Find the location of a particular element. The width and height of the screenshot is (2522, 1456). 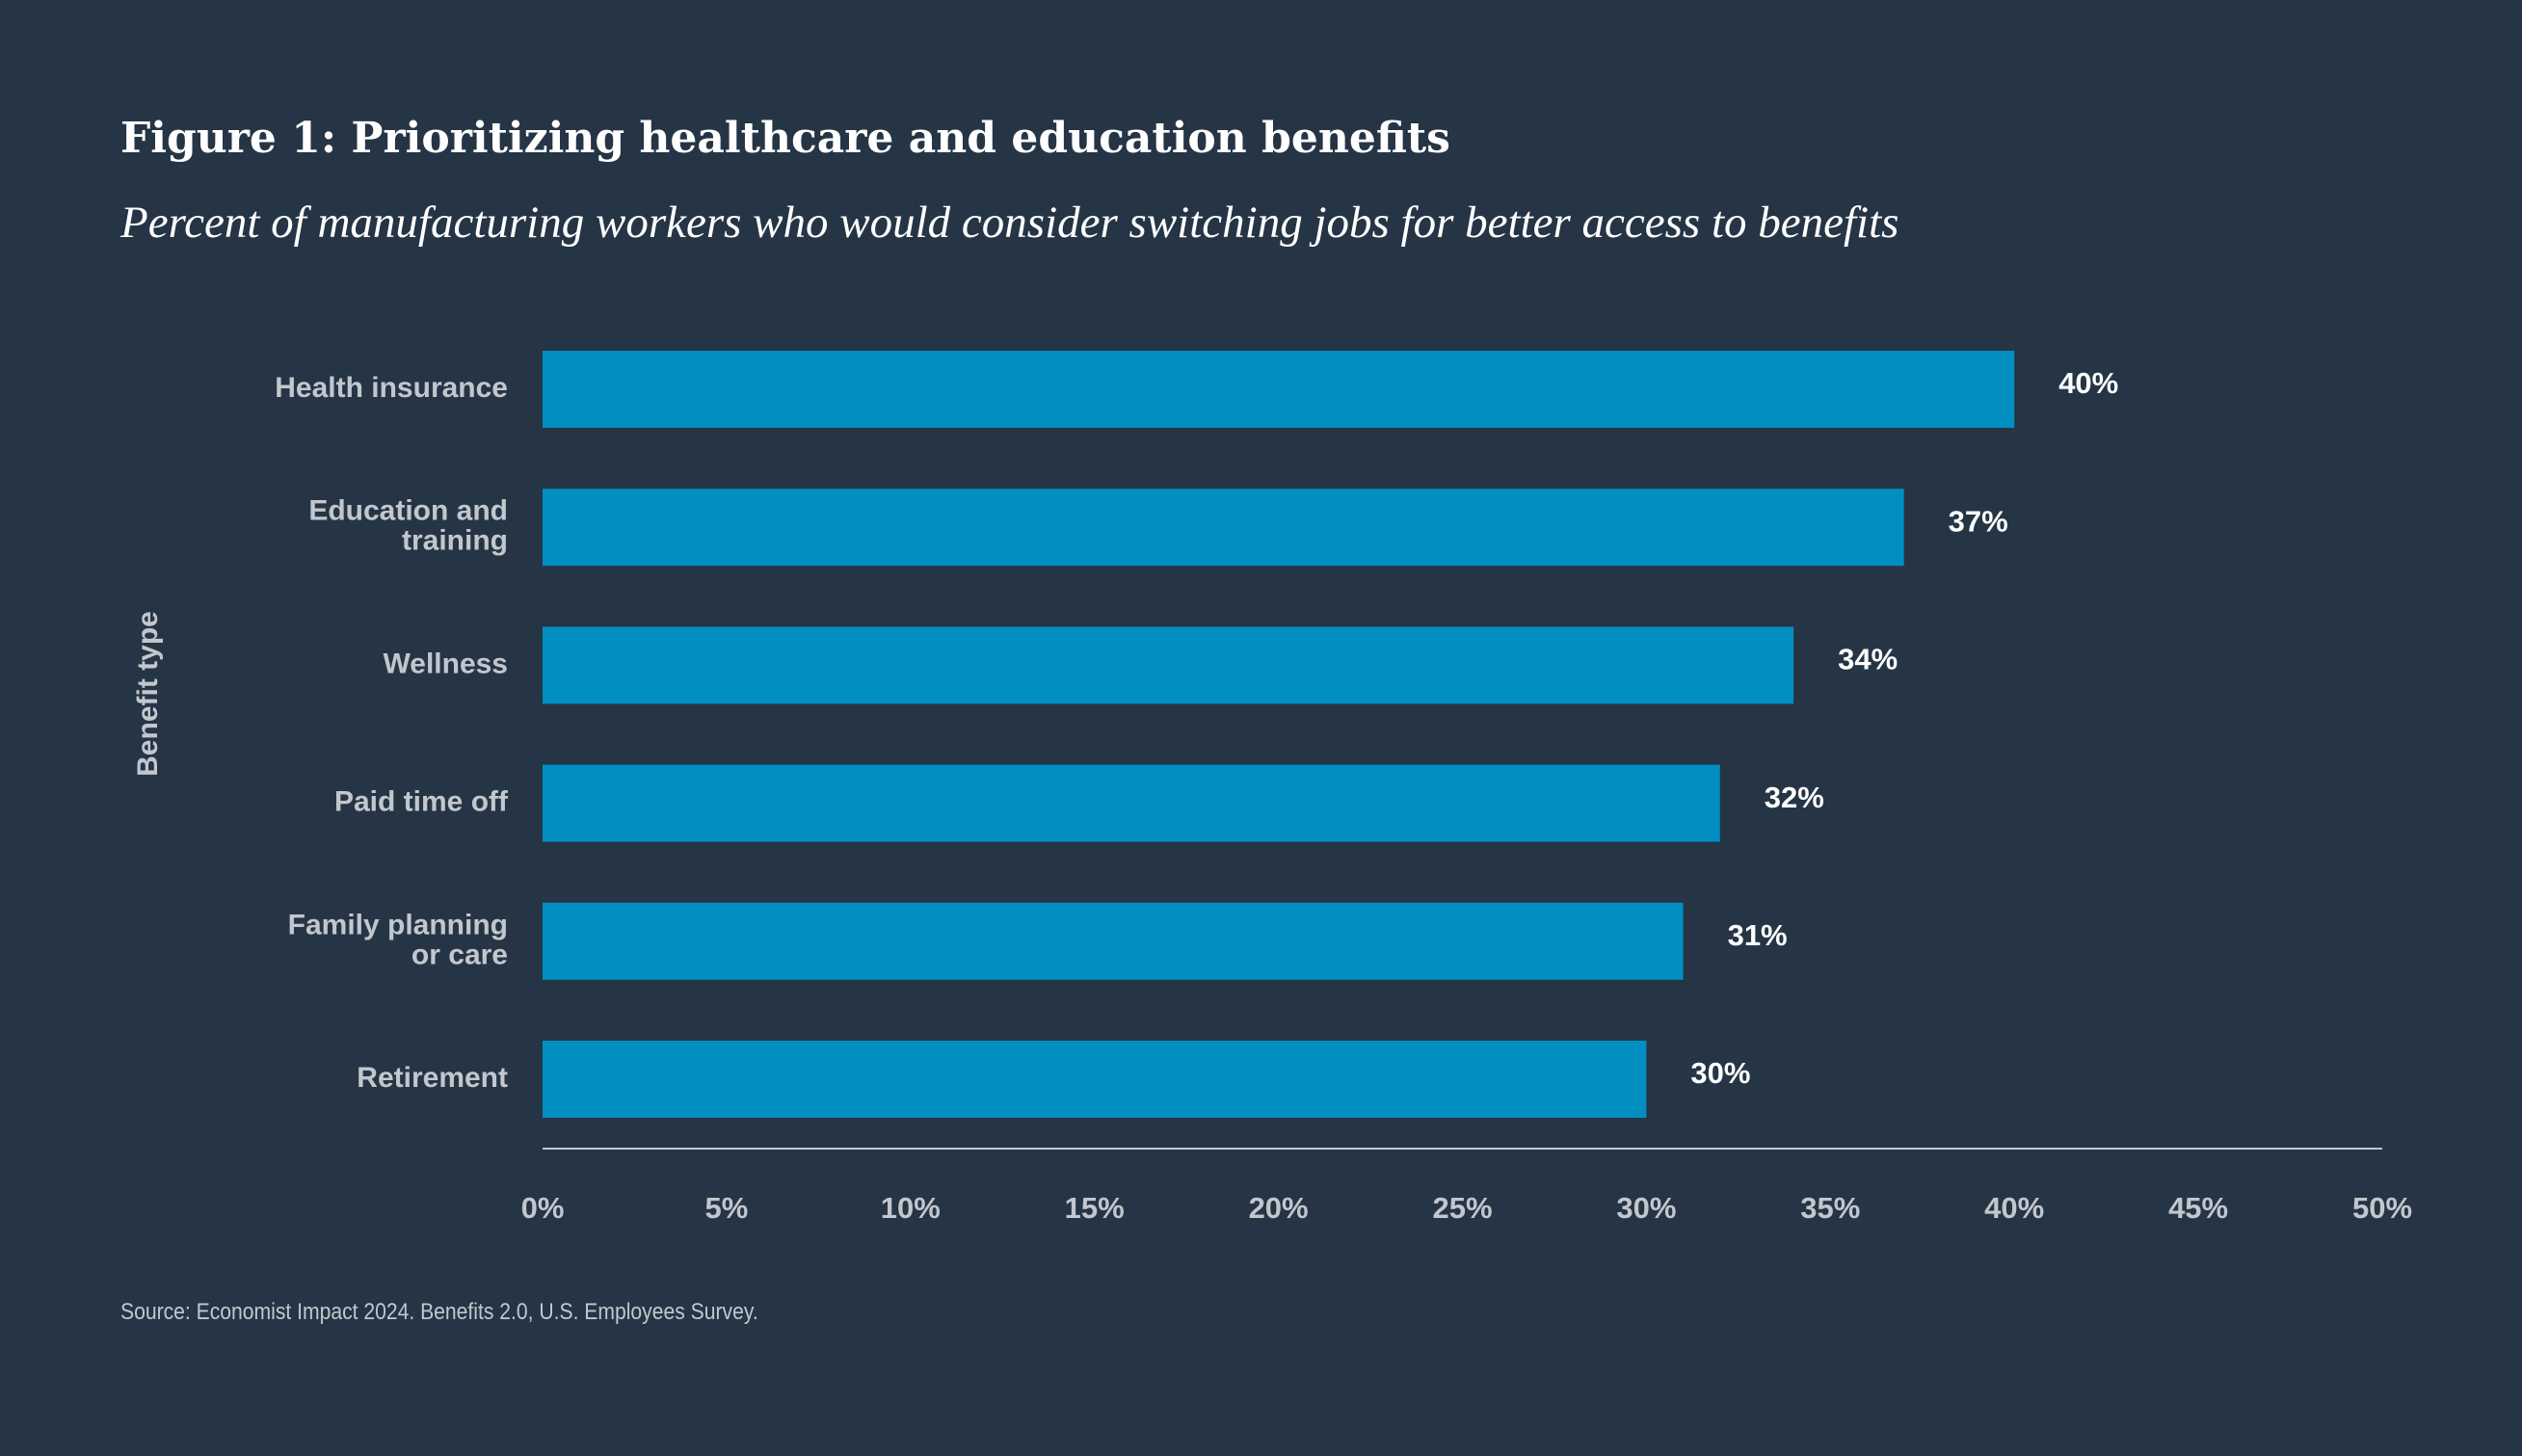

x-tick-label: 15% is located at coordinates (1095, 1208).